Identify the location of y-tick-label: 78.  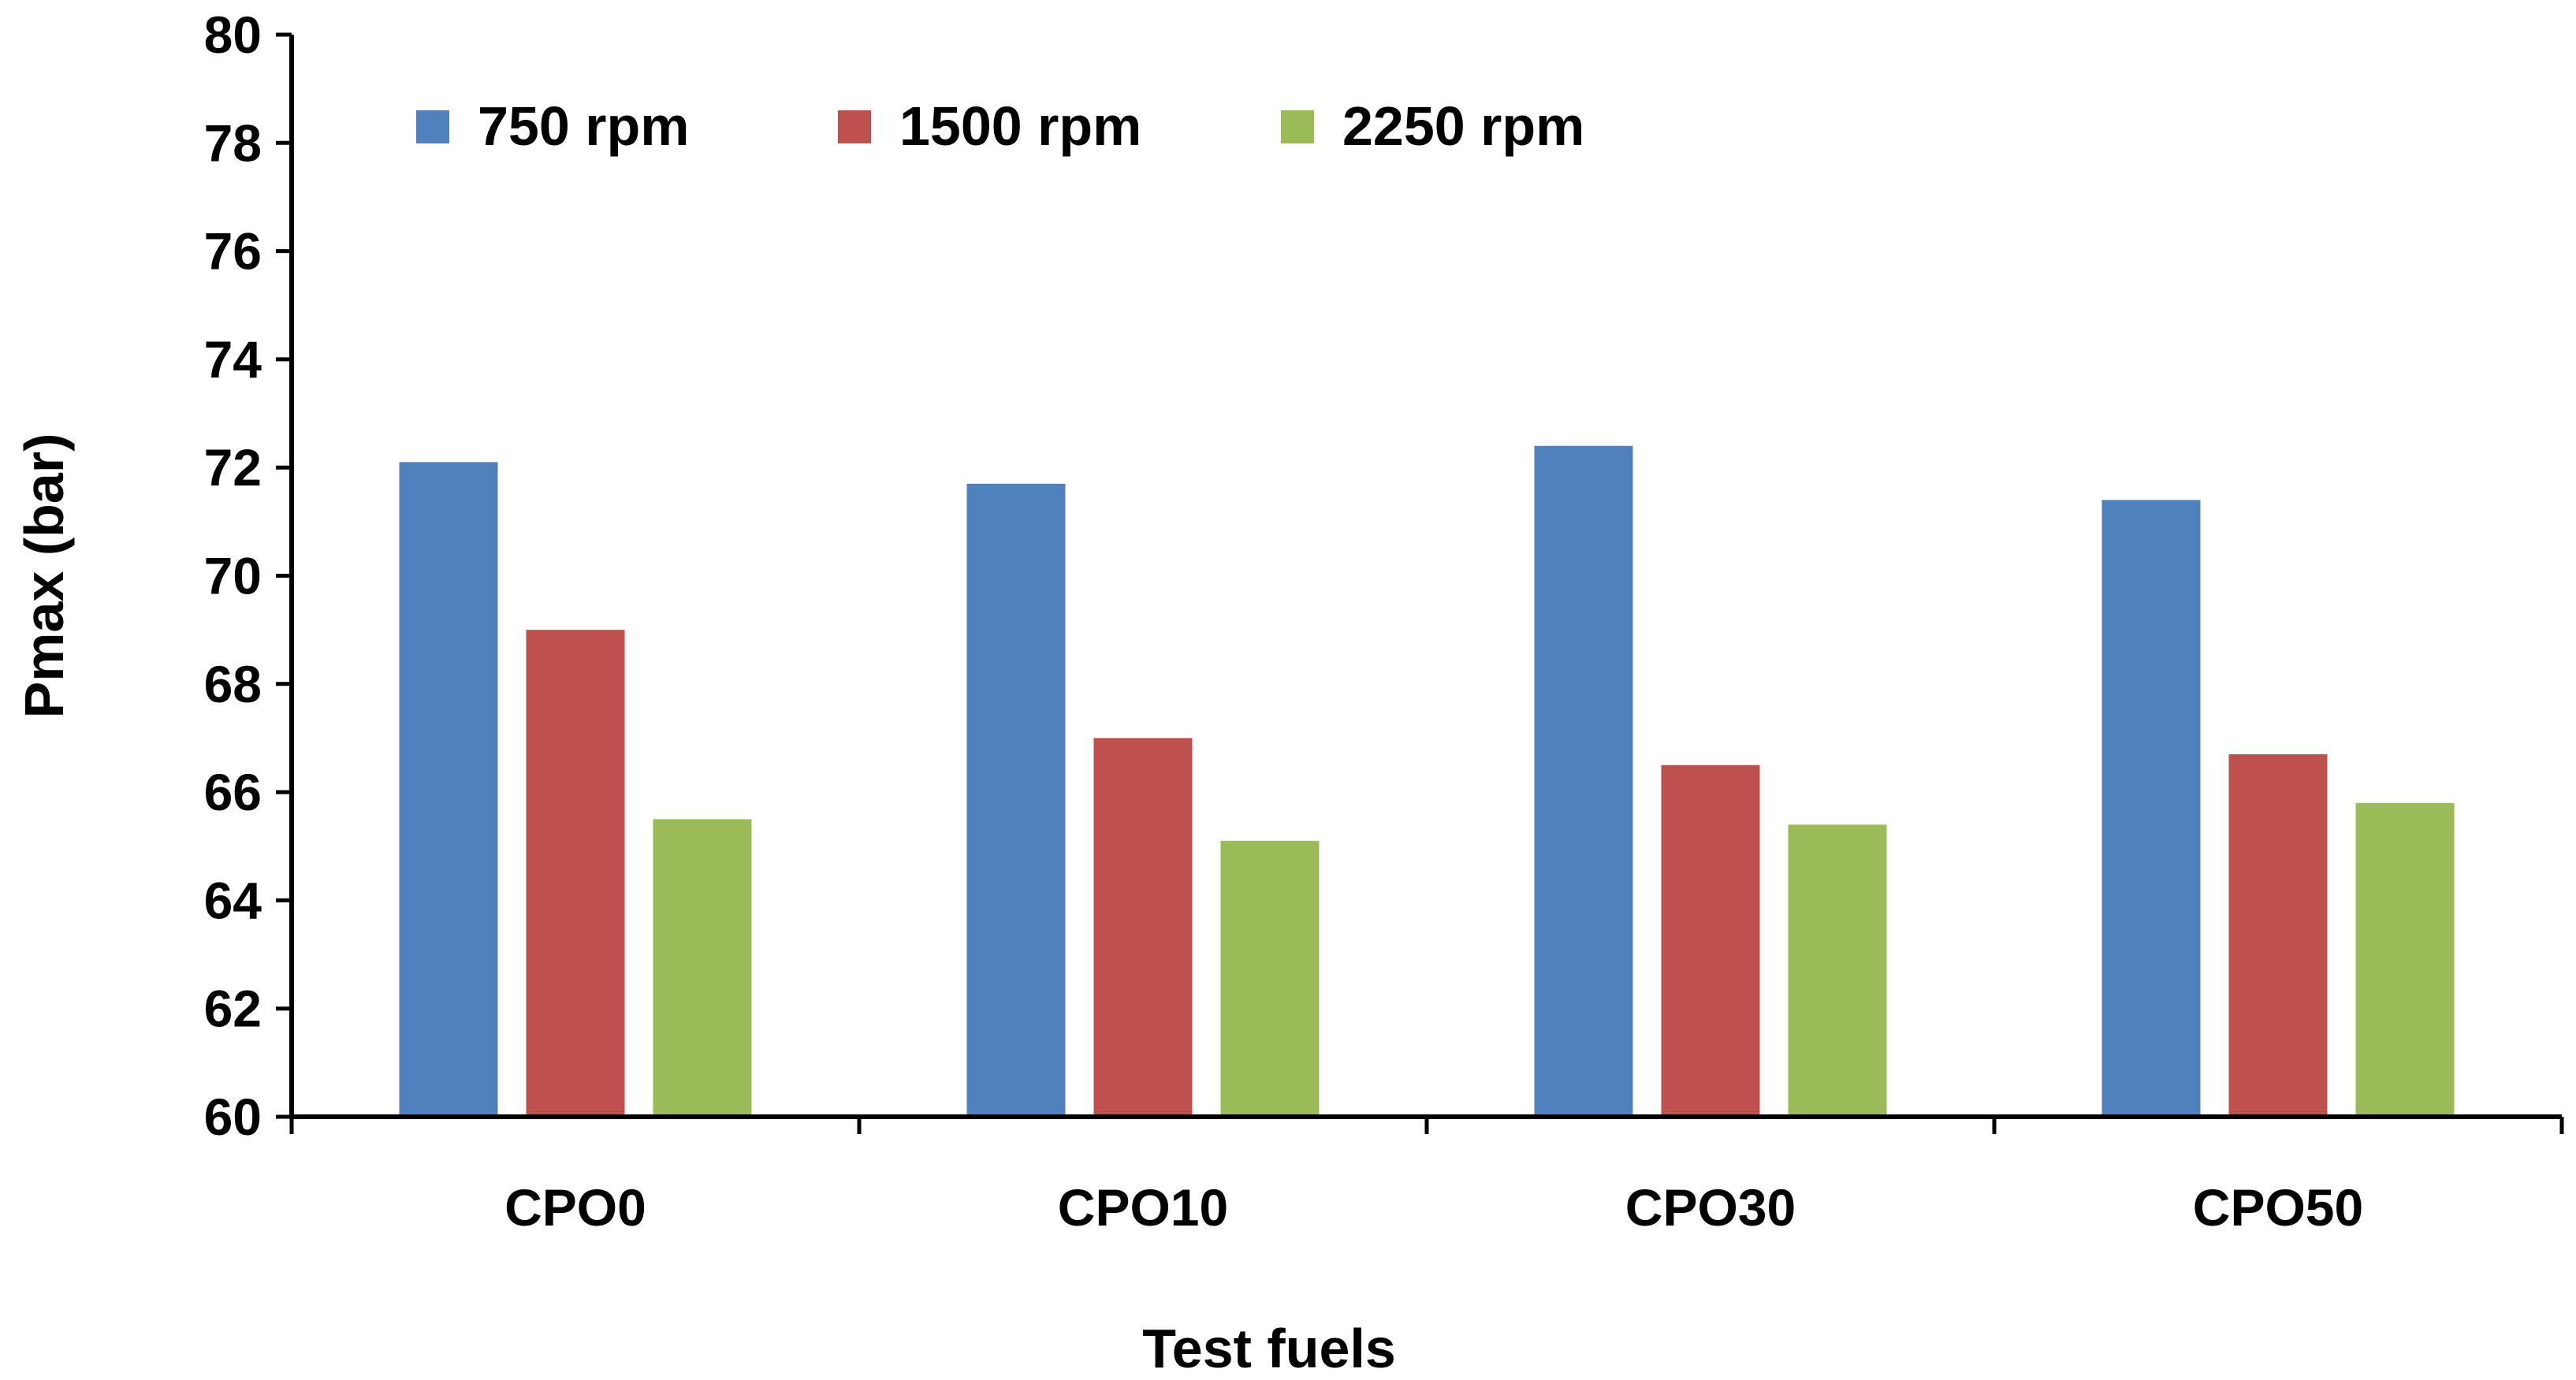
(233, 142).